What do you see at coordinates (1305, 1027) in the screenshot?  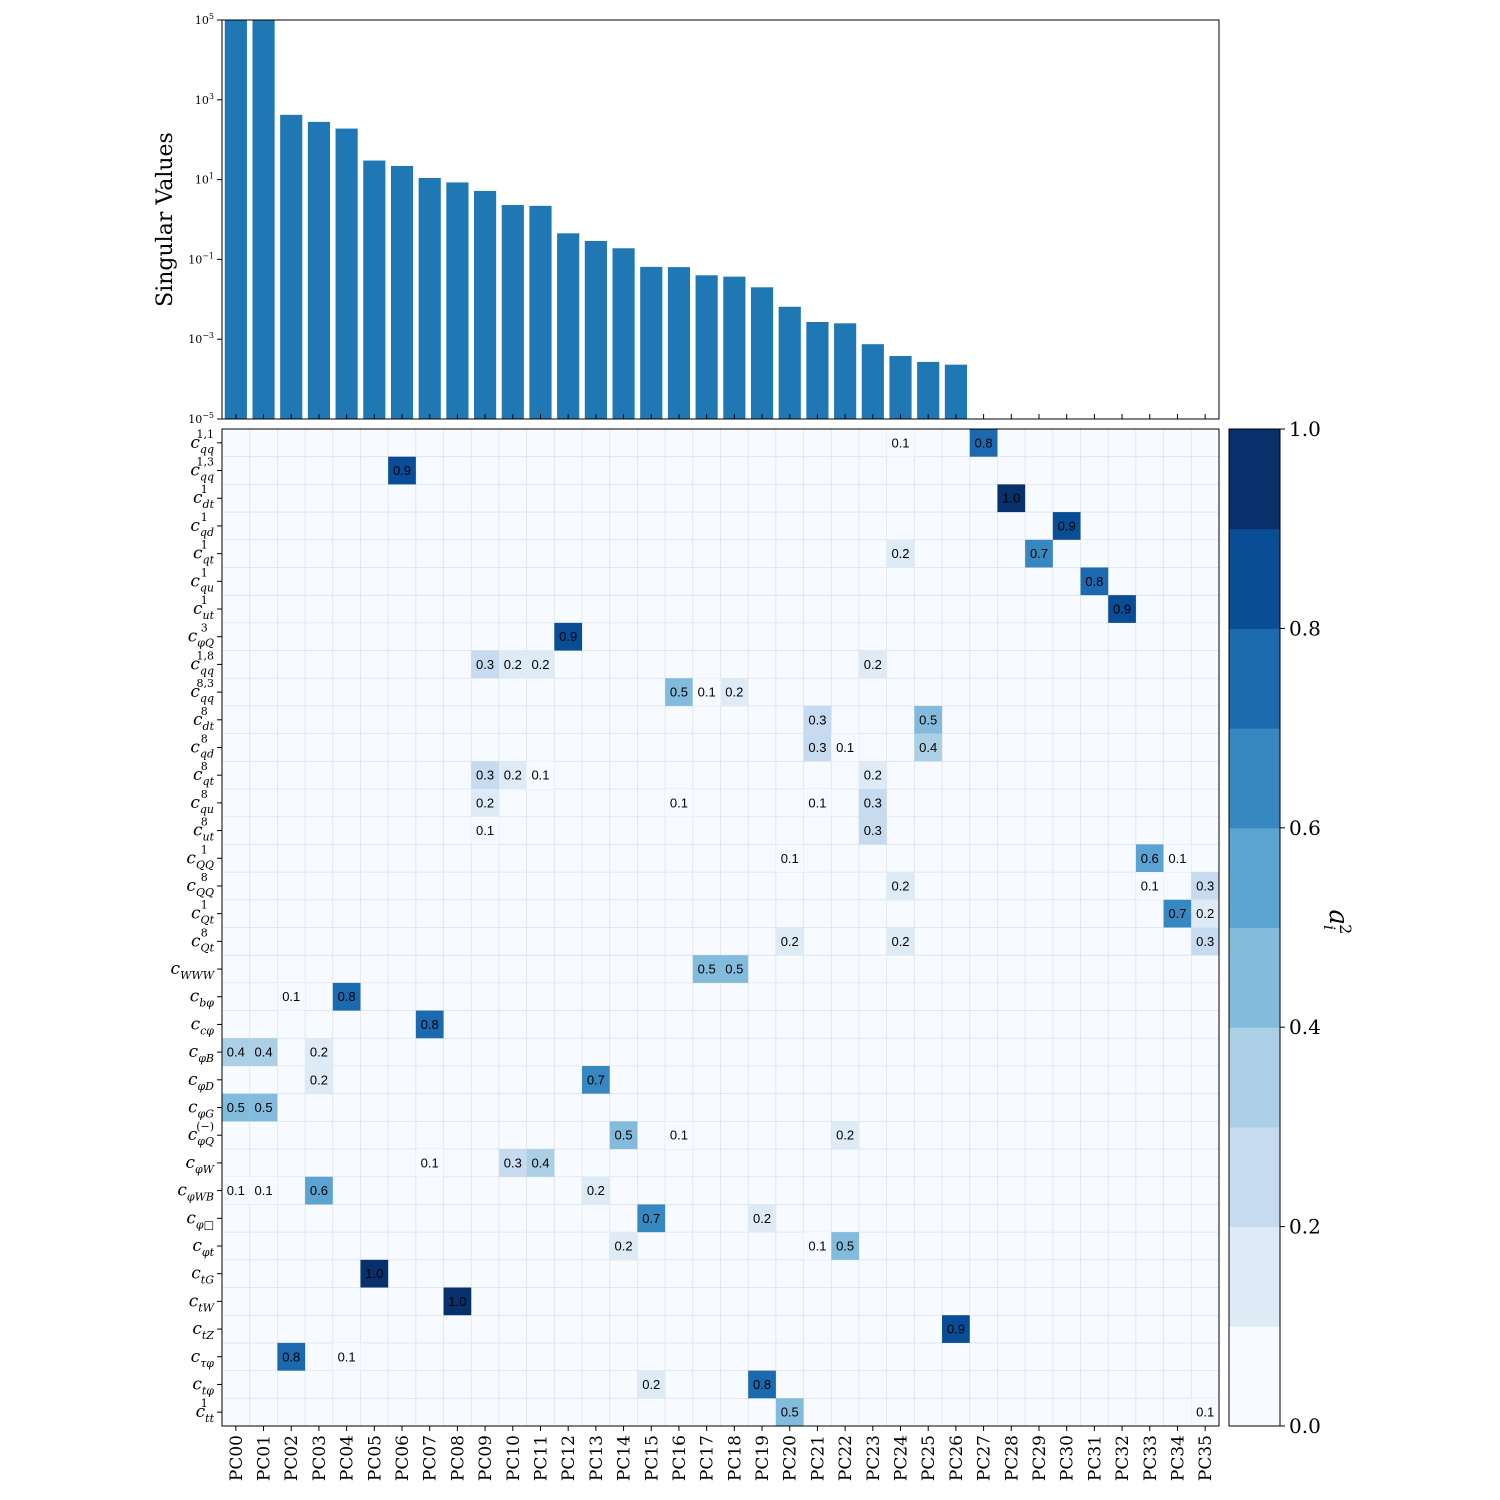 I see `colorbar-tick-label: 0.4` at bounding box center [1305, 1027].